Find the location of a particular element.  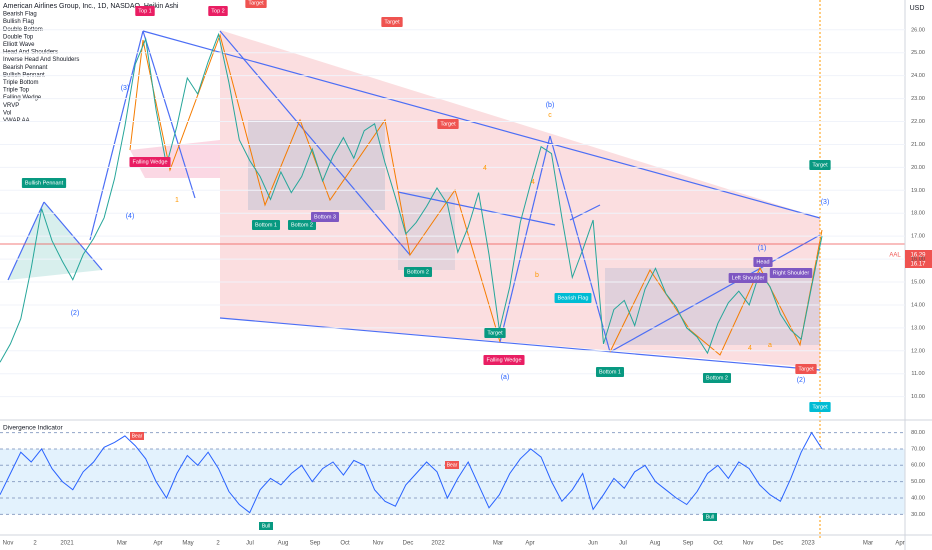

wave-label: 1 is located at coordinates (177, 200).